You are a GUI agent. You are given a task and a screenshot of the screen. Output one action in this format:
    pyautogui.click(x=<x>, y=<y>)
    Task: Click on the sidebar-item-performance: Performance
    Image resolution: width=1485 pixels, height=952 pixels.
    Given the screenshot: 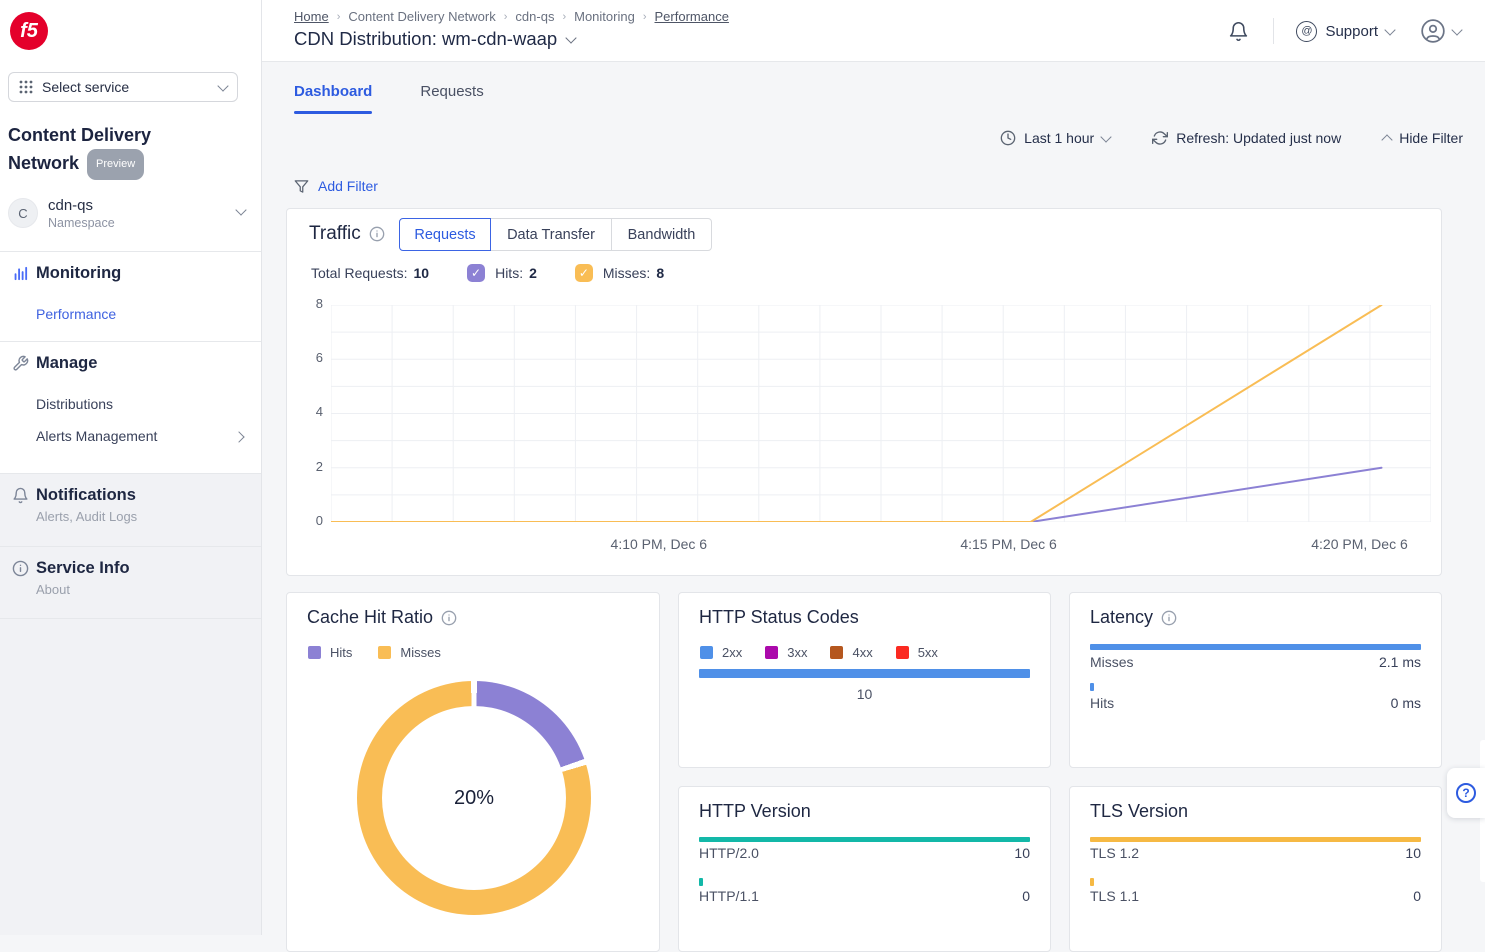 What is the action you would take?
    pyautogui.click(x=76, y=314)
    